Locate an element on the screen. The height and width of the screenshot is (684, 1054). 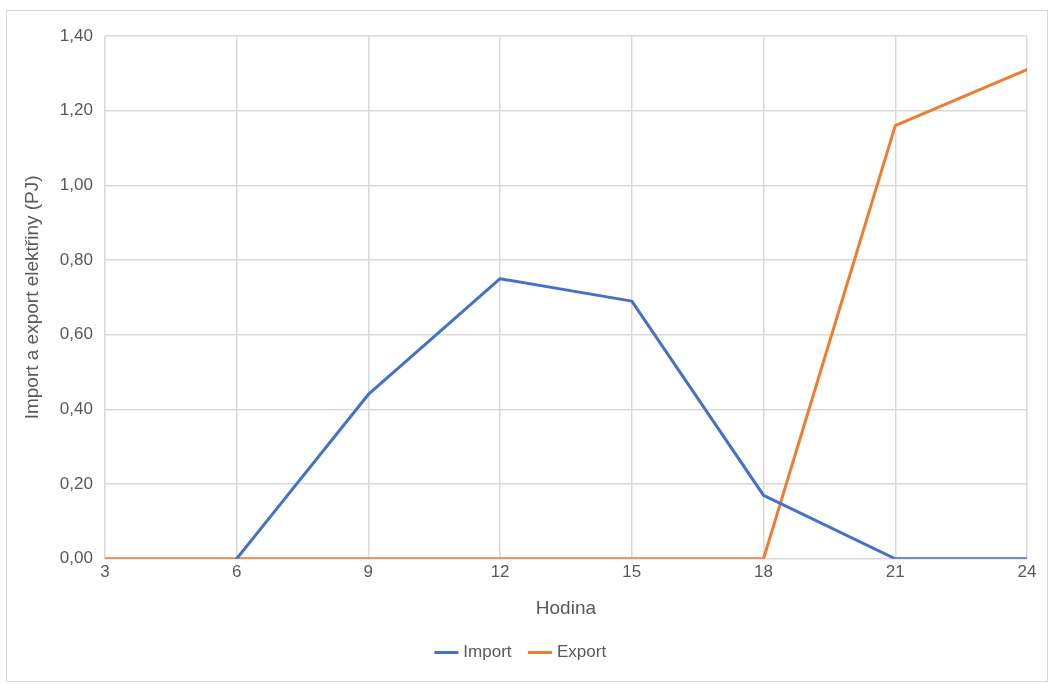
y-tick-label: 1,40 is located at coordinates (76, 35).